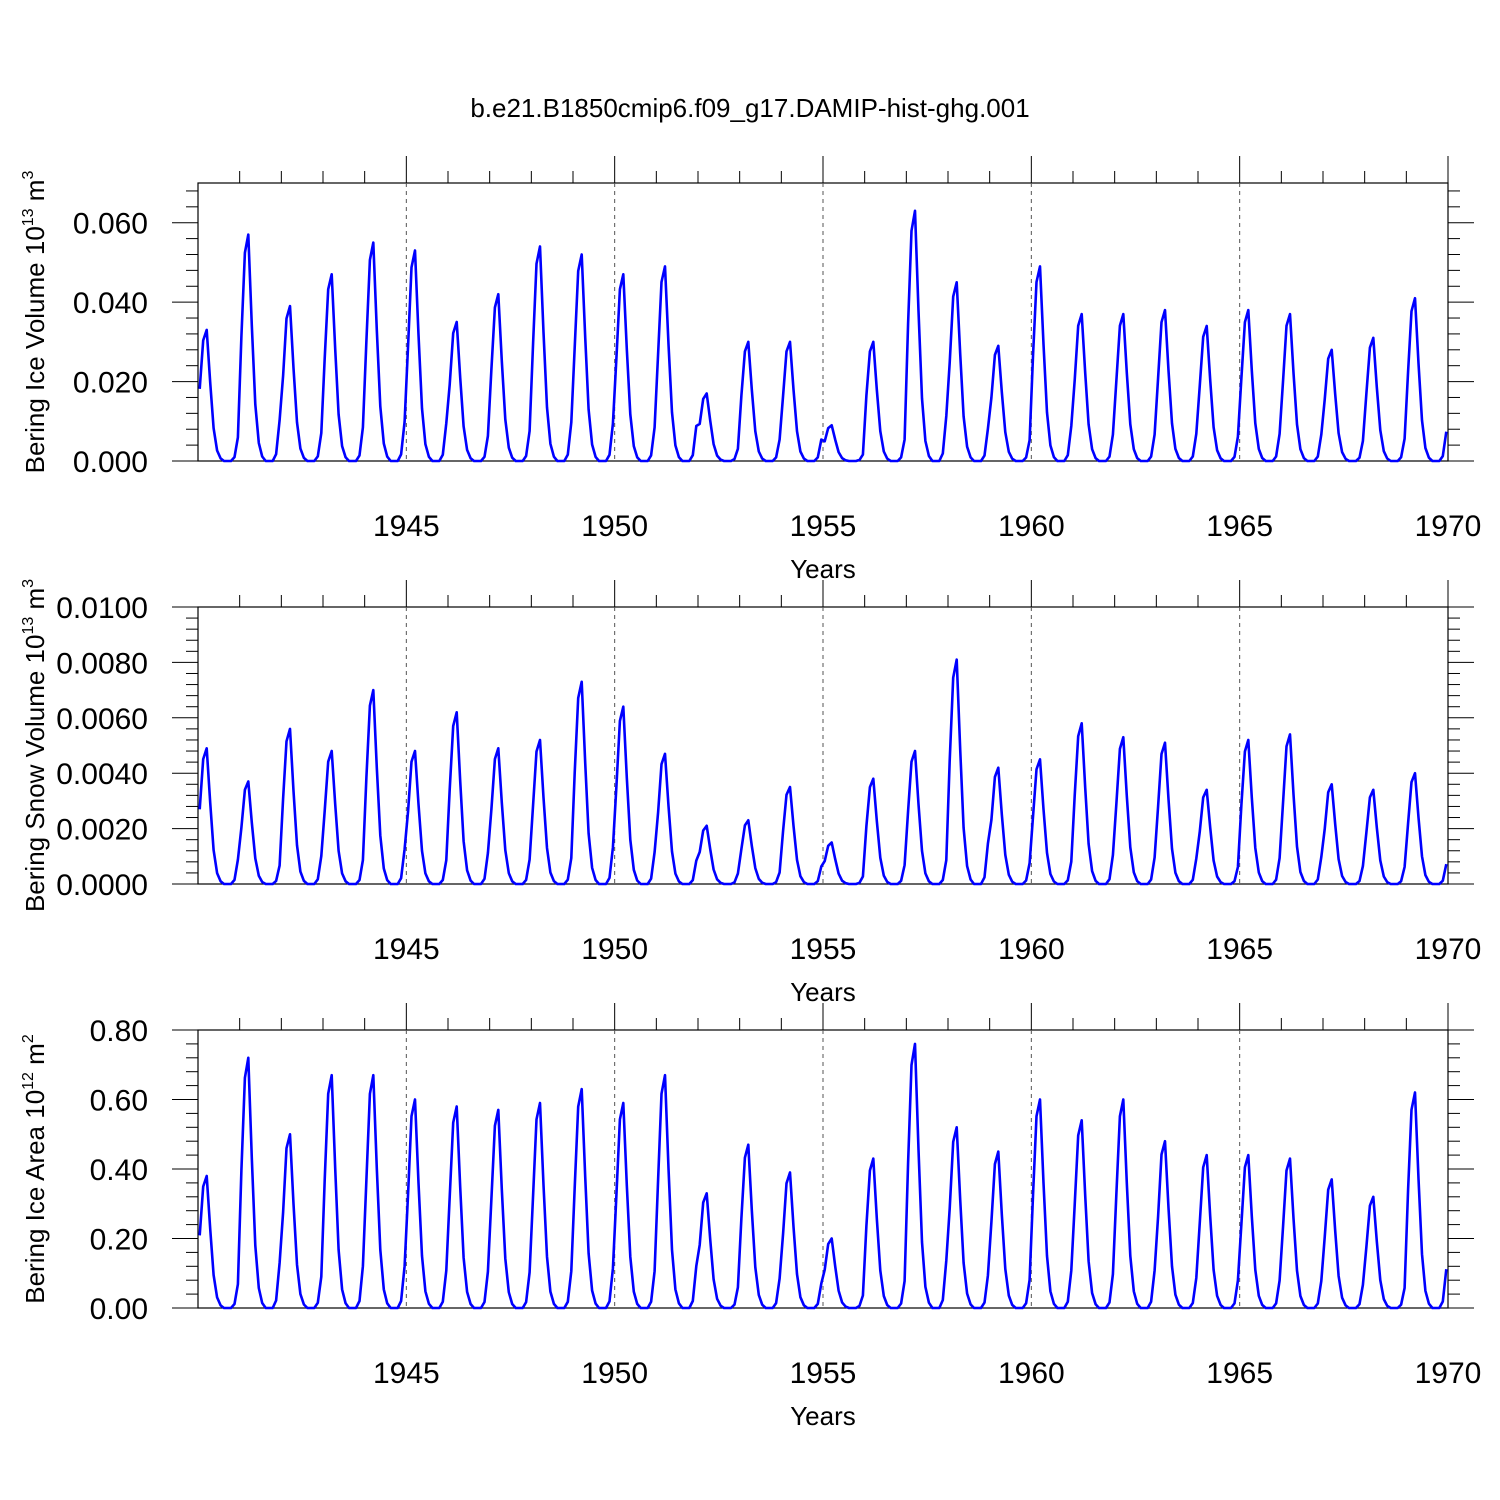 The image size is (1500, 1500). What do you see at coordinates (102, 663) in the screenshot?
I see `y-tick-label: 0.0080` at bounding box center [102, 663].